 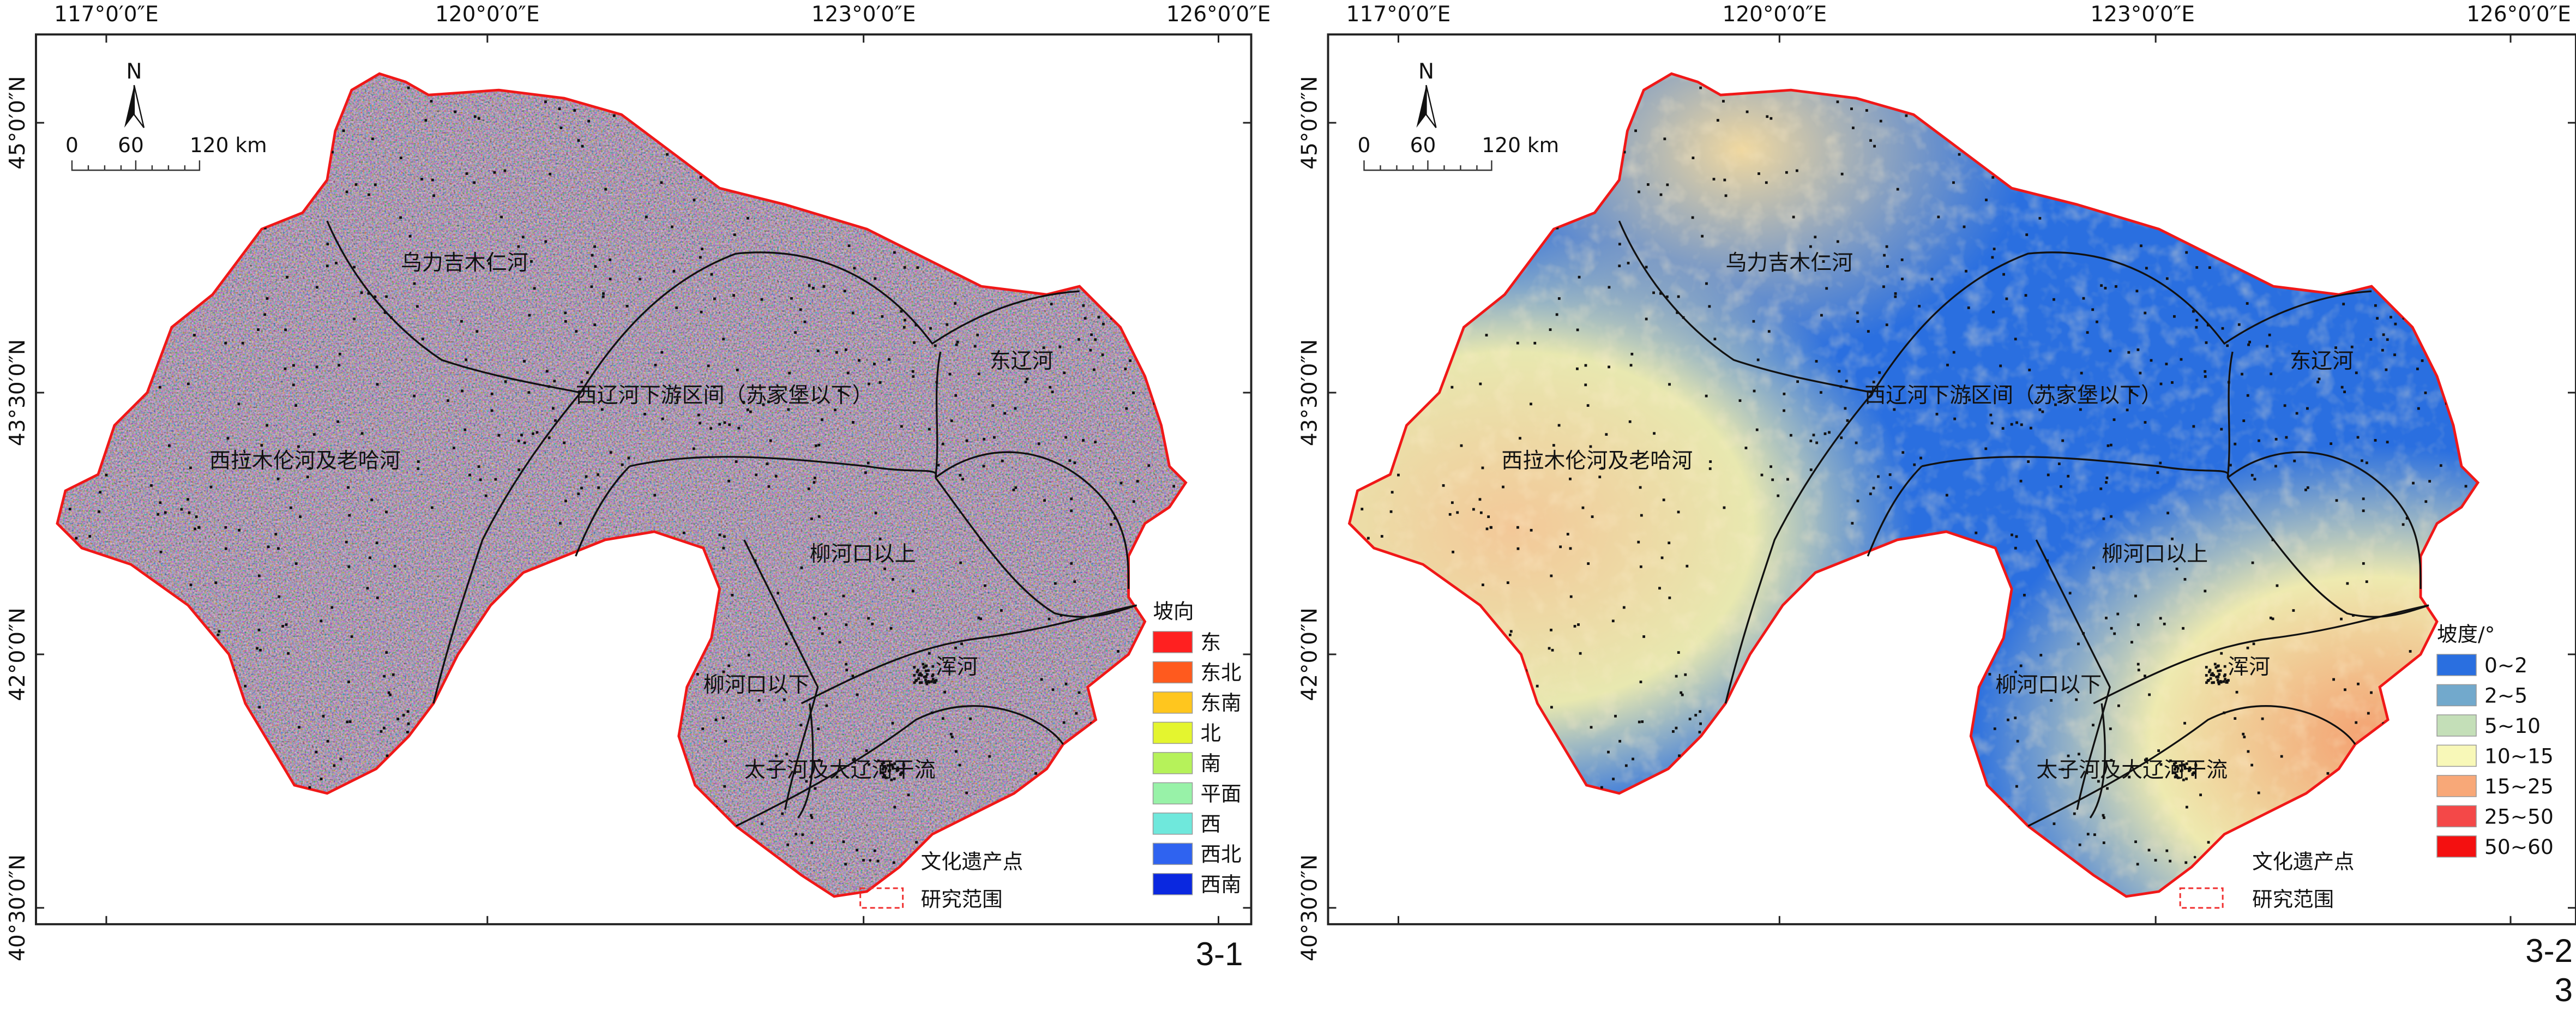 I want to click on figure-label: 3-1, so click(x=1219, y=954).